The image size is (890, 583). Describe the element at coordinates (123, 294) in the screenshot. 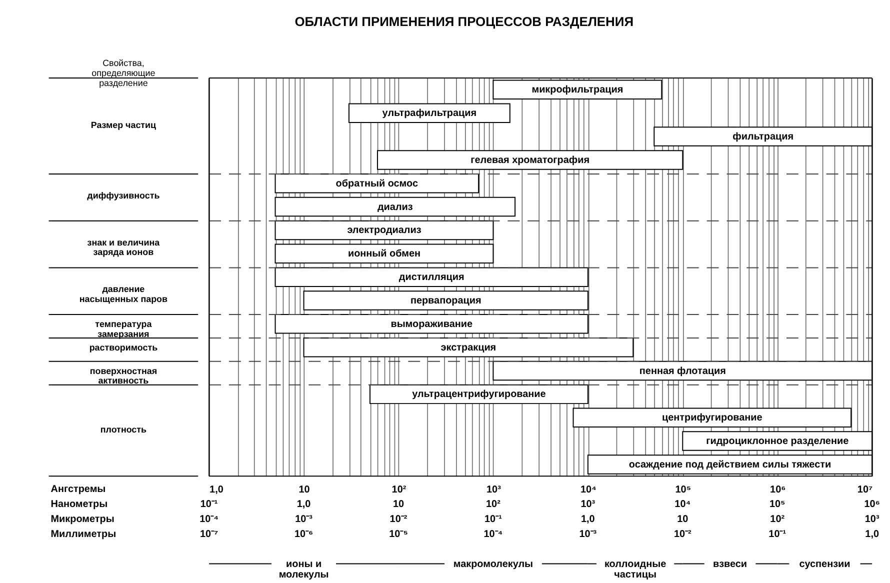

I see `text: давление насыщенных паров` at that location.